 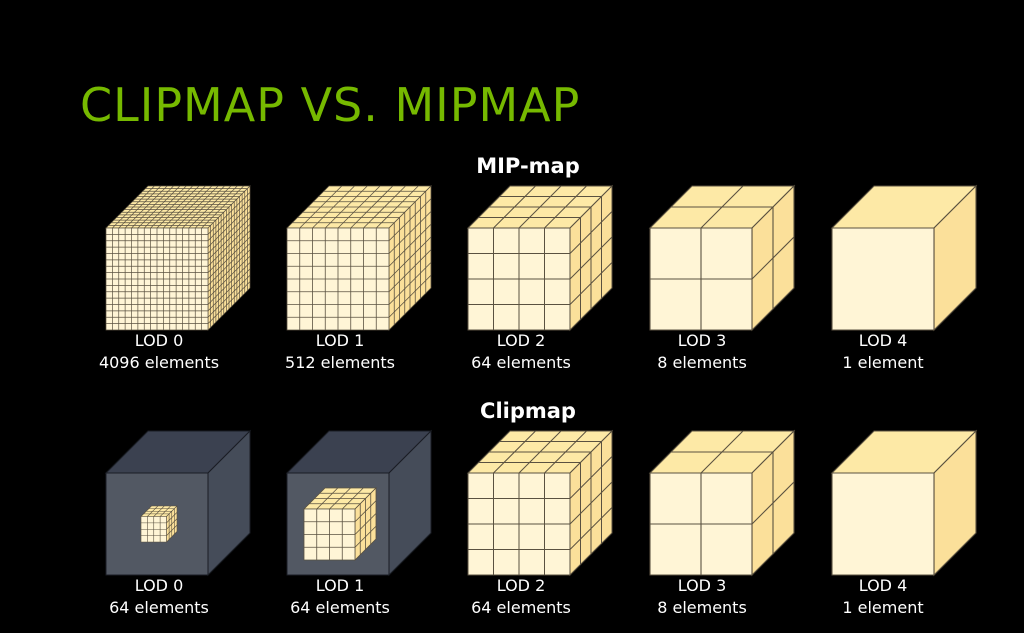 What do you see at coordinates (178, 503) in the screenshot?
I see `clipmap-cube-lod0` at bounding box center [178, 503].